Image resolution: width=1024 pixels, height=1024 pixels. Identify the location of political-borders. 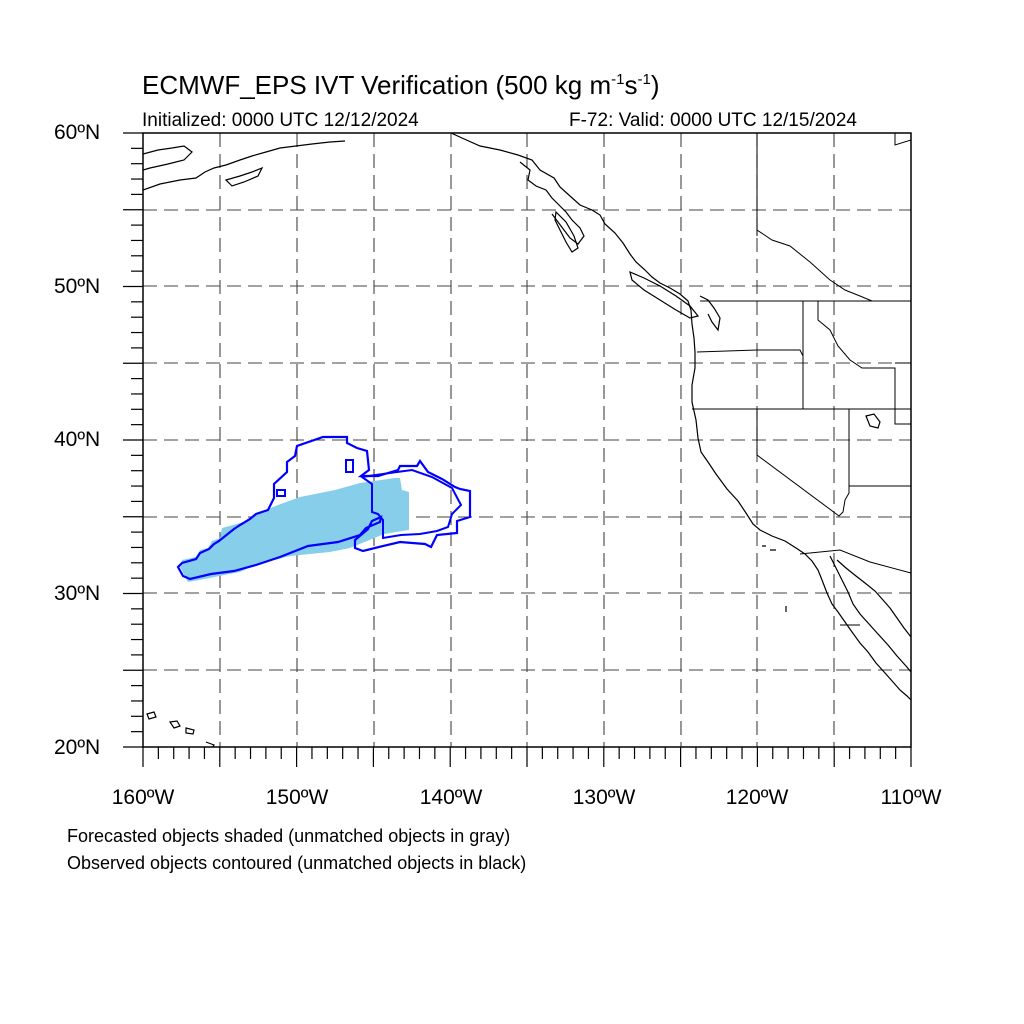
(801, 379).